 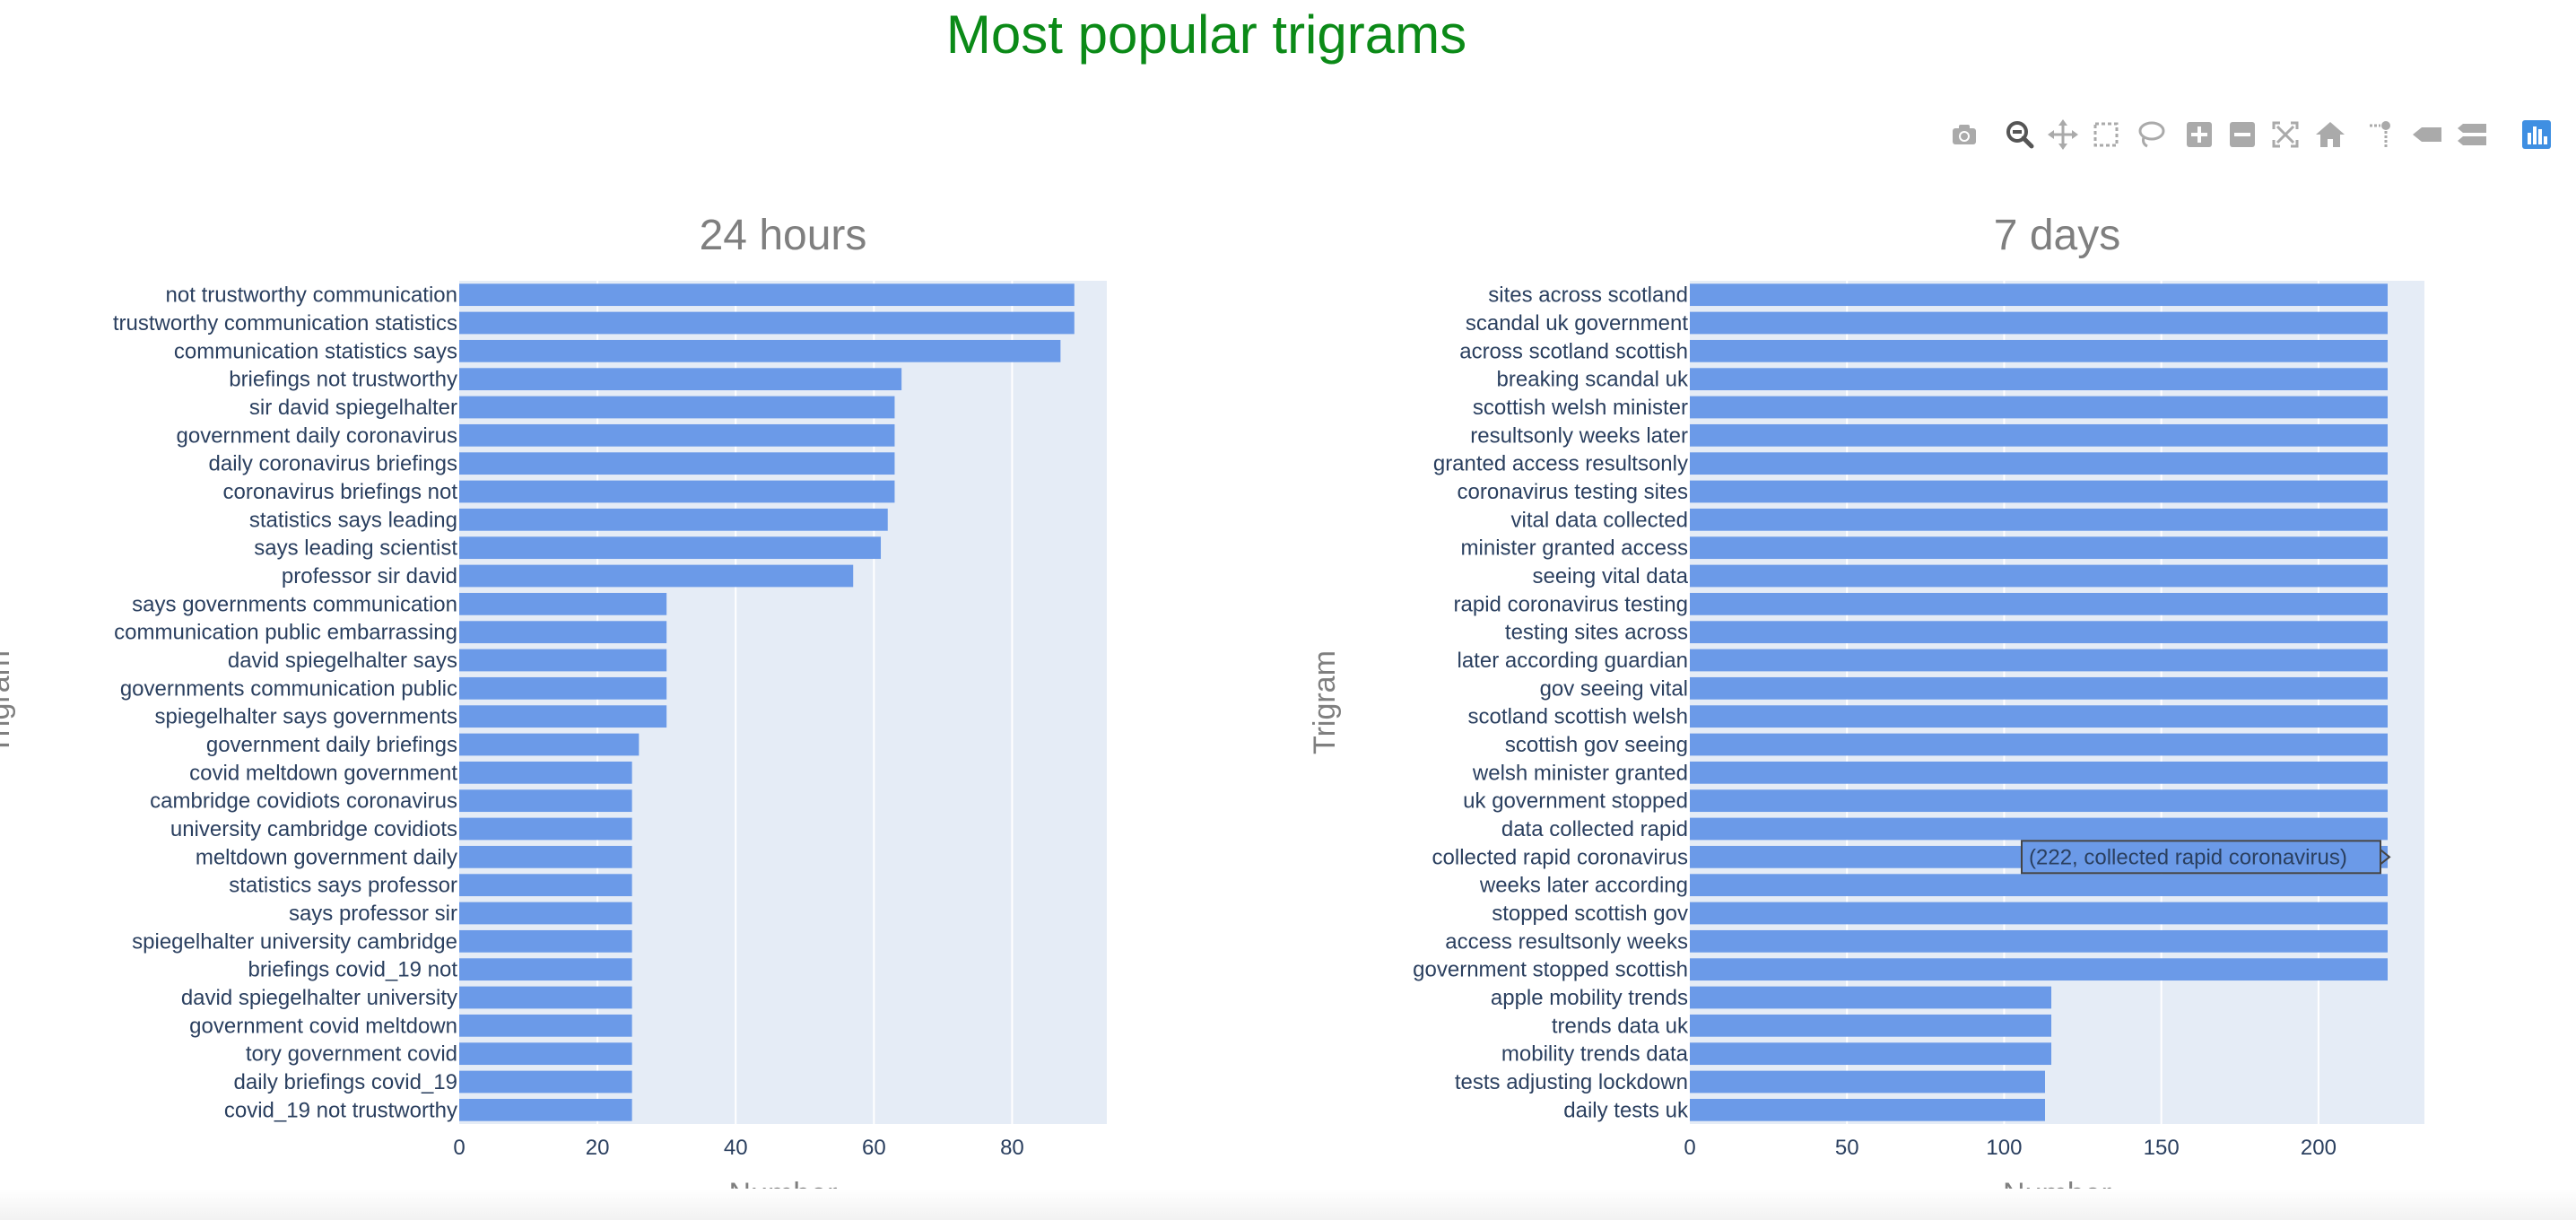 I want to click on zoom-out-icon, so click(x=2242, y=134).